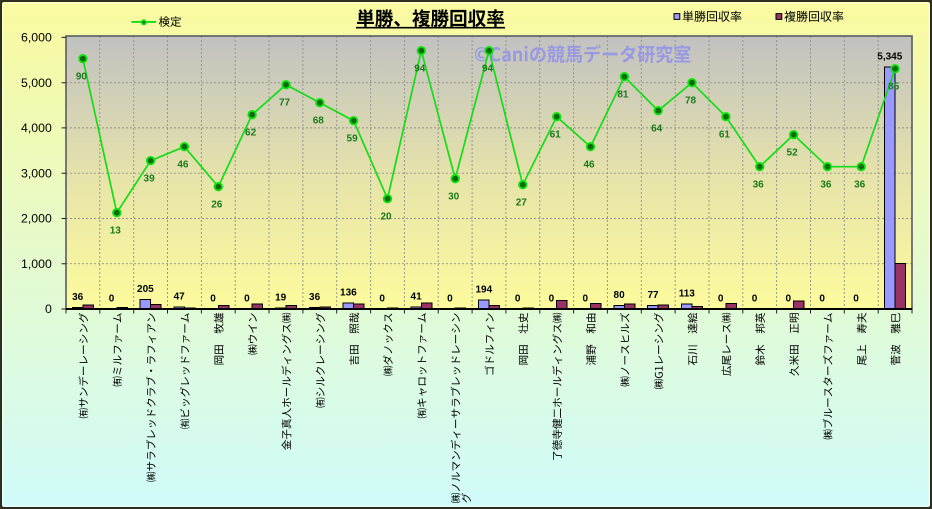 The image size is (932, 509). What do you see at coordinates (36, 83) in the screenshot?
I see `svg-text: 5,000` at bounding box center [36, 83].